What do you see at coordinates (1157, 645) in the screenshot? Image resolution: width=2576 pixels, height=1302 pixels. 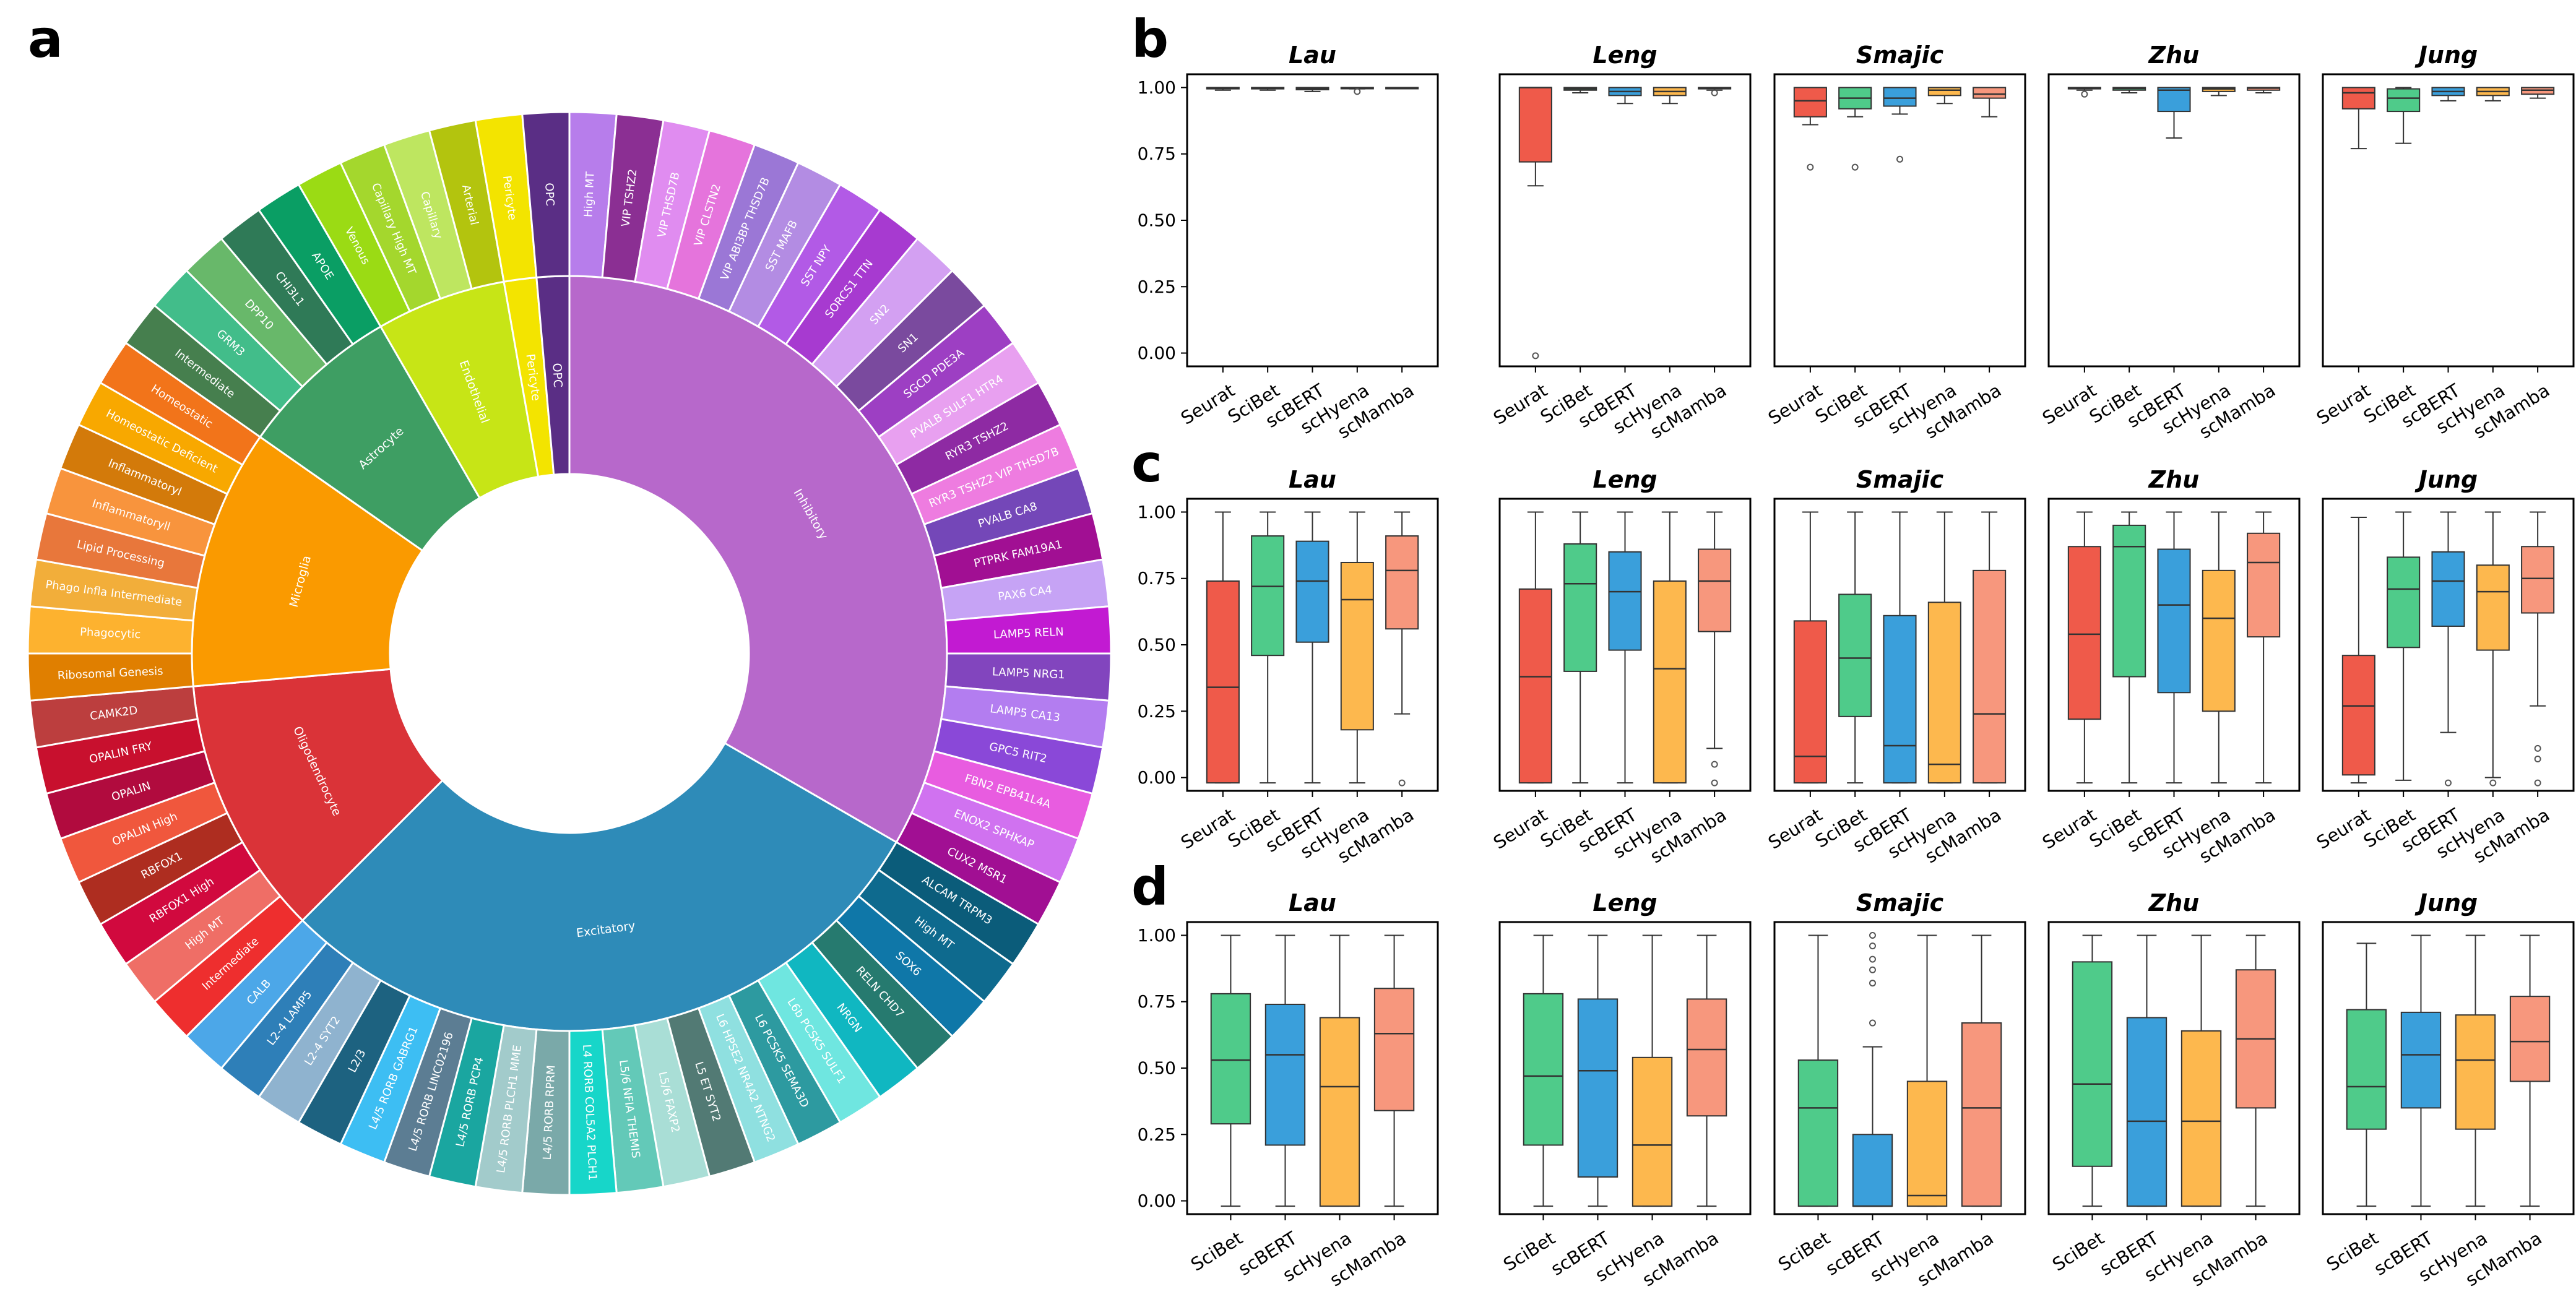 I see `y-tick-label: 0.50` at bounding box center [1157, 645].